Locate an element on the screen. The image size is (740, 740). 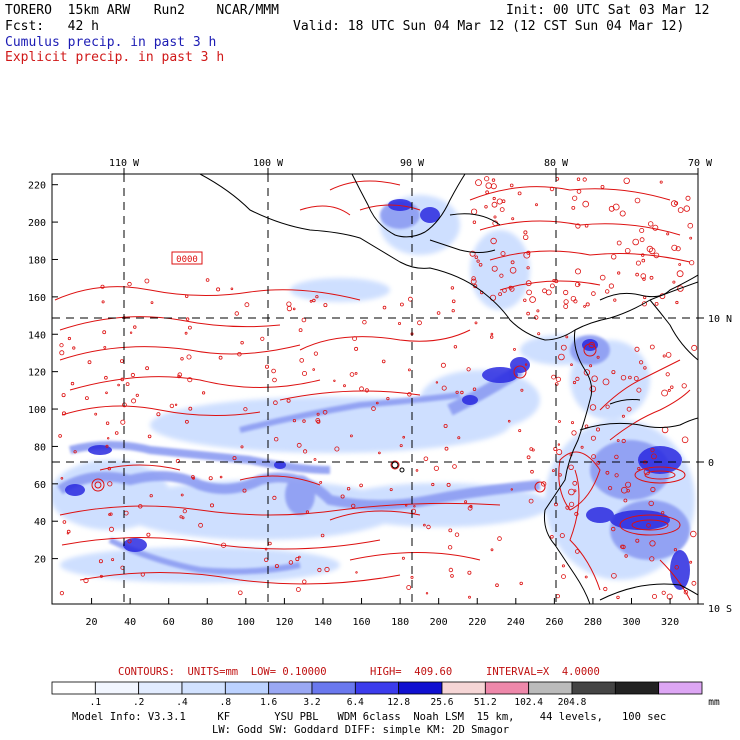
y-grid-label: 80 is located at coordinates (40, 447).